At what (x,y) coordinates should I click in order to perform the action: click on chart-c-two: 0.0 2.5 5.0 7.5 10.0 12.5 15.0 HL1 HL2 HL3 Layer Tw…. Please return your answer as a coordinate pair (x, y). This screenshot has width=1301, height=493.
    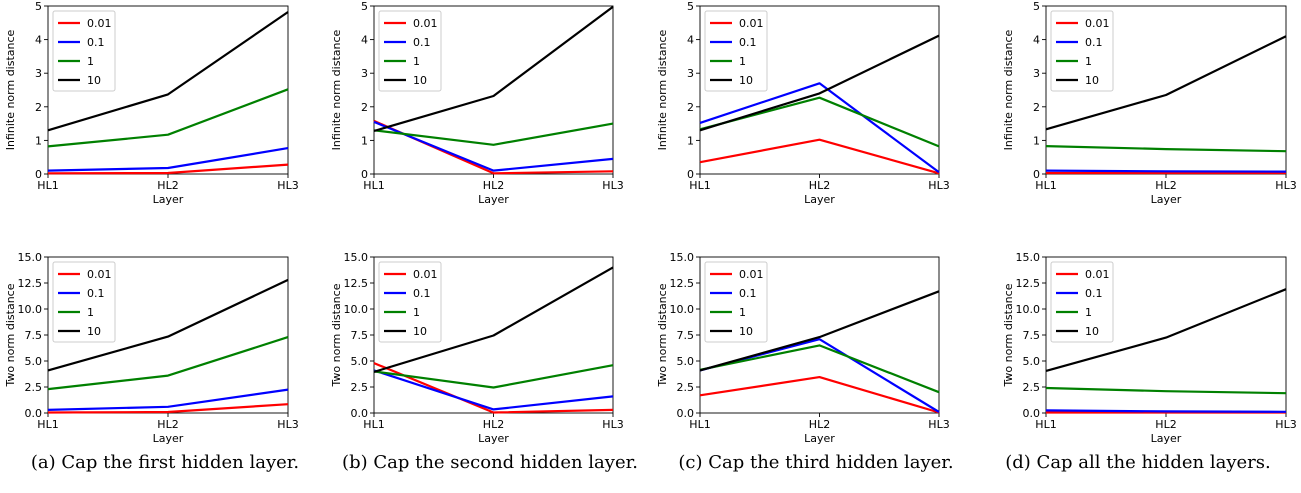
    Looking at the image, I should click on (803, 348).